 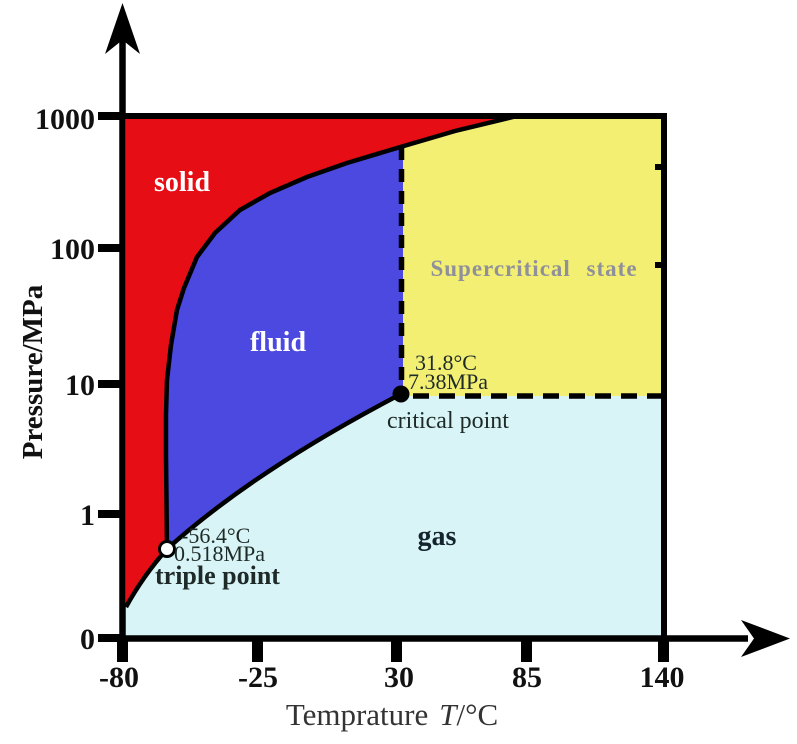 What do you see at coordinates (122, 651) in the screenshot?
I see `x-tick--80` at bounding box center [122, 651].